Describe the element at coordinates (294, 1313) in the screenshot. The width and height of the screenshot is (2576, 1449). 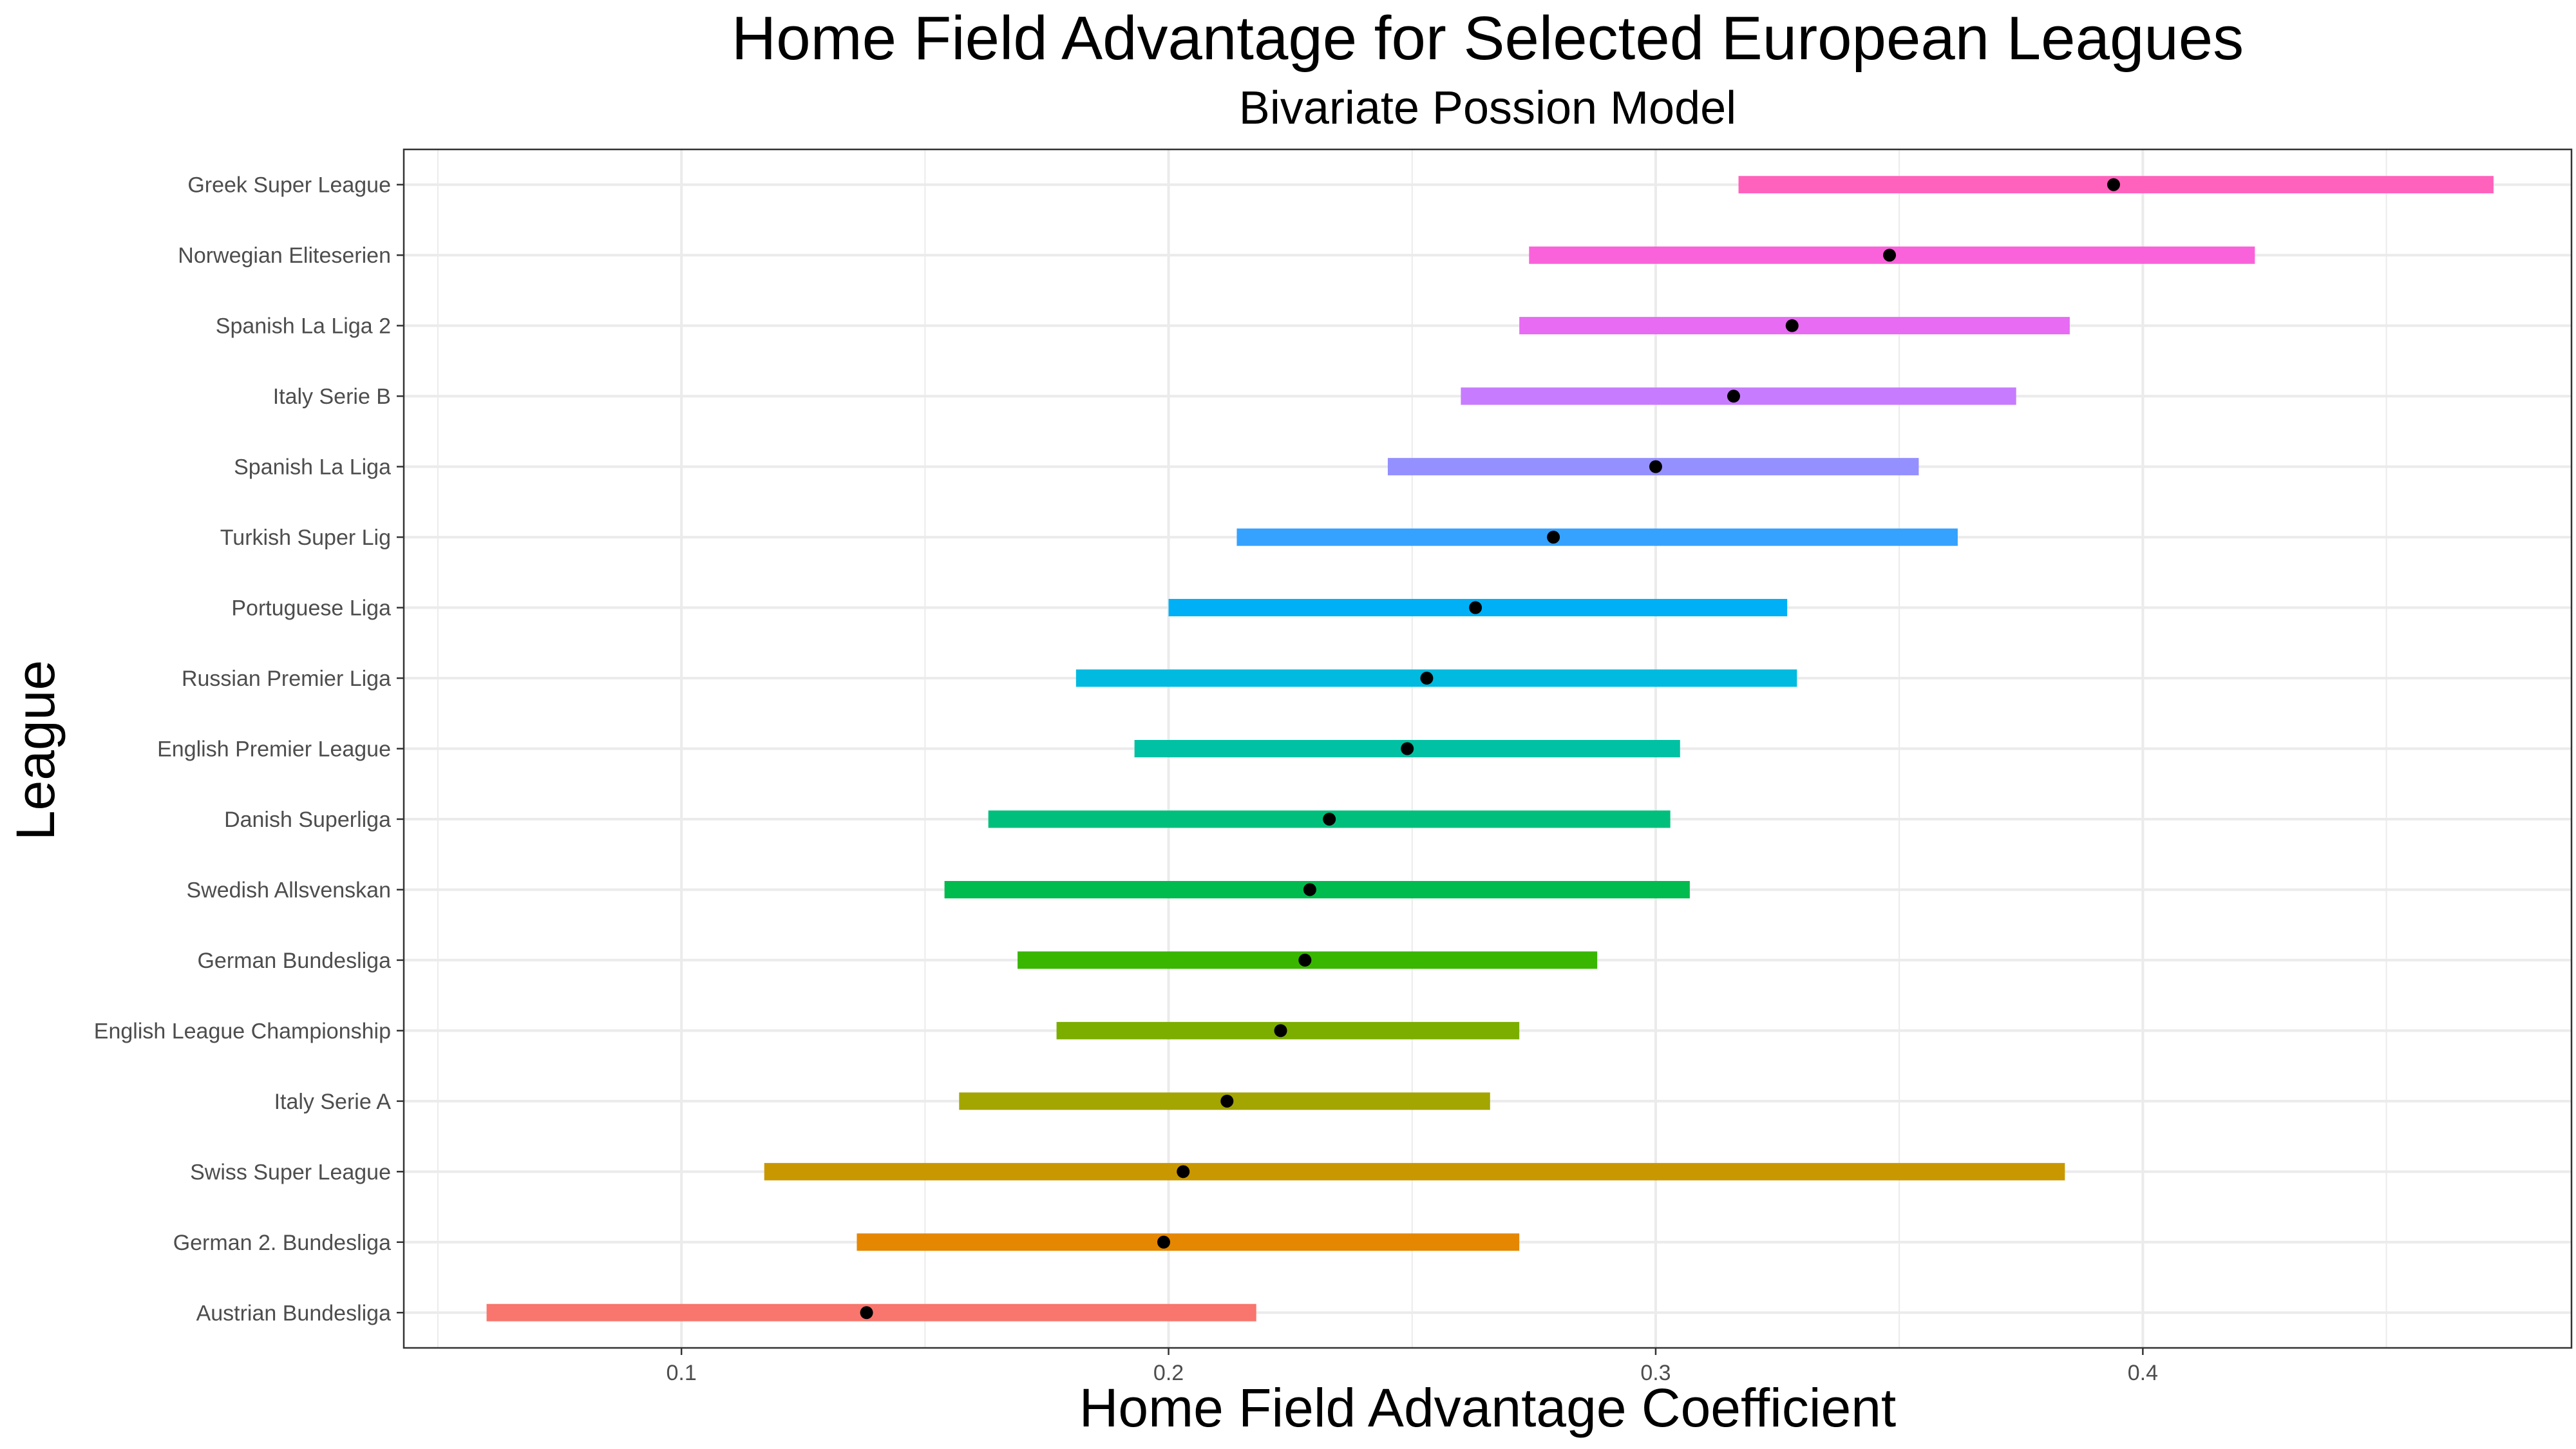
I see `y-tick-label: Austrian Bundesliga` at that location.